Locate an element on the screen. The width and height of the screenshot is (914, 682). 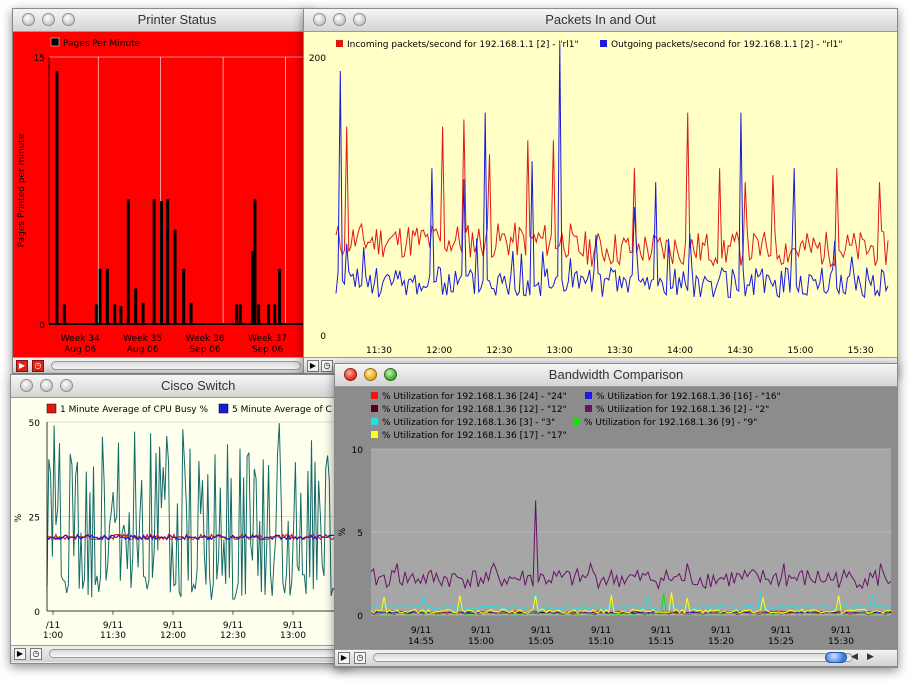
x-tick-label: 15:05 is located at coordinates (541, 642).